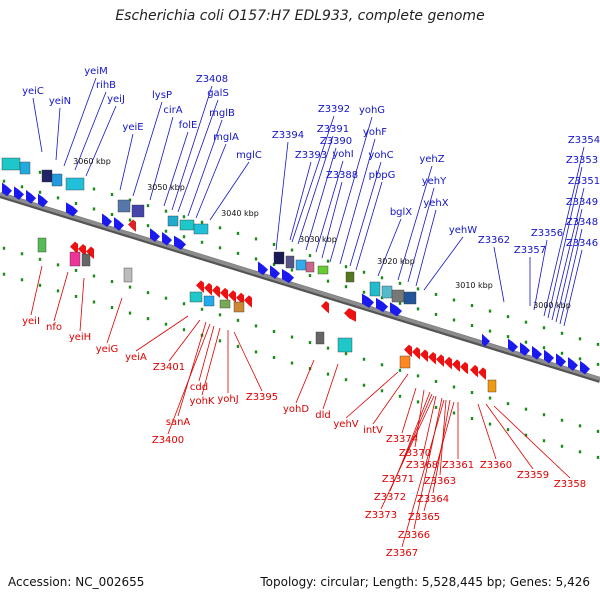  I want to click on gene-label: yehY, so click(434, 181).